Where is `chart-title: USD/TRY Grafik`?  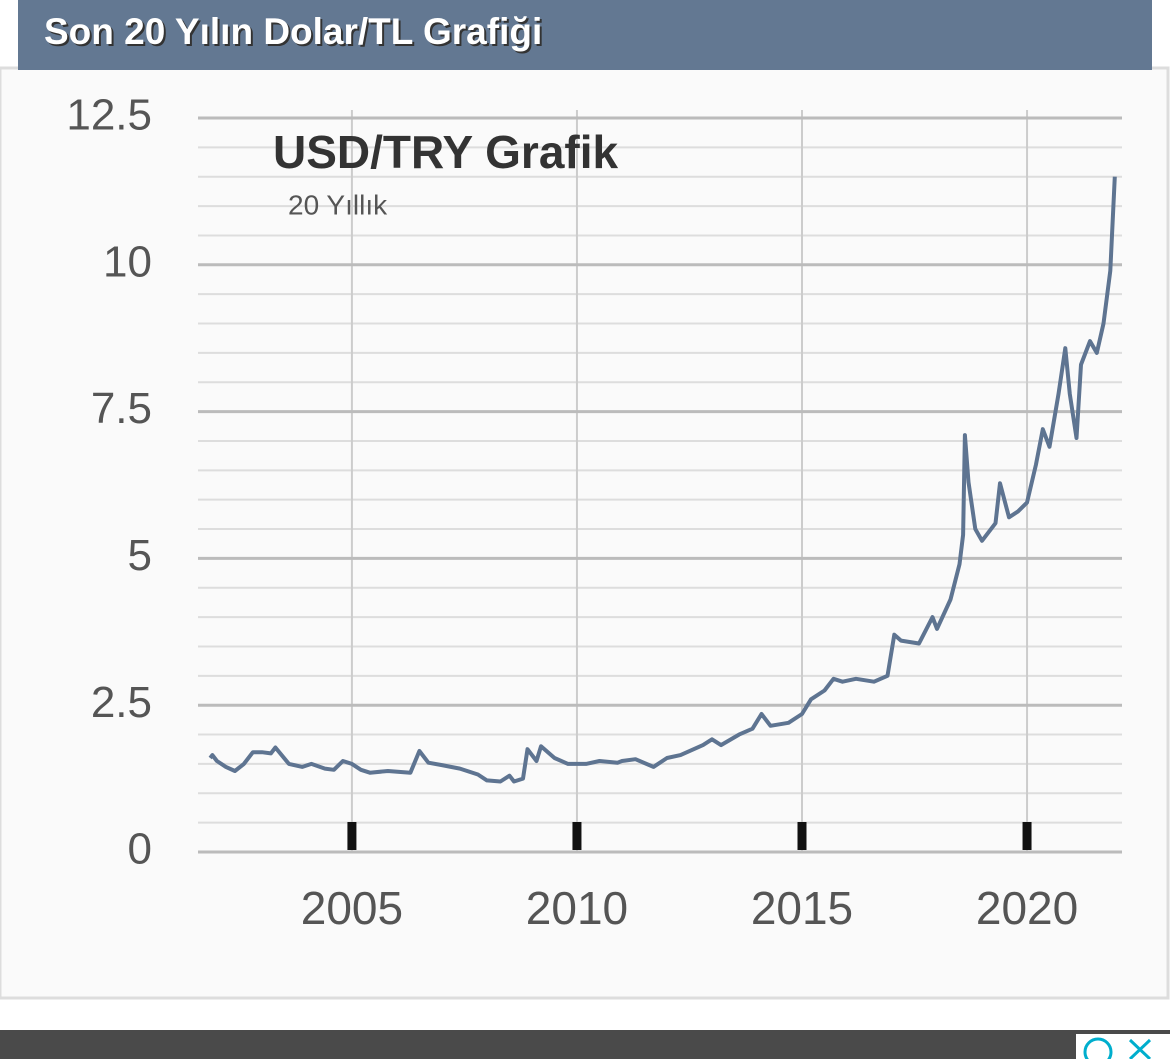
chart-title: USD/TRY Grafik is located at coordinates (446, 152).